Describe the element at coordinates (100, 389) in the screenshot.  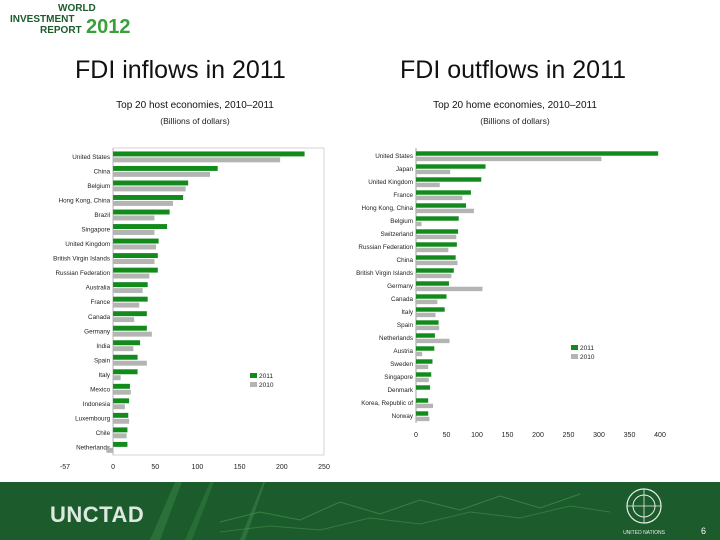
I see `inflows-category-label: Mexico` at that location.